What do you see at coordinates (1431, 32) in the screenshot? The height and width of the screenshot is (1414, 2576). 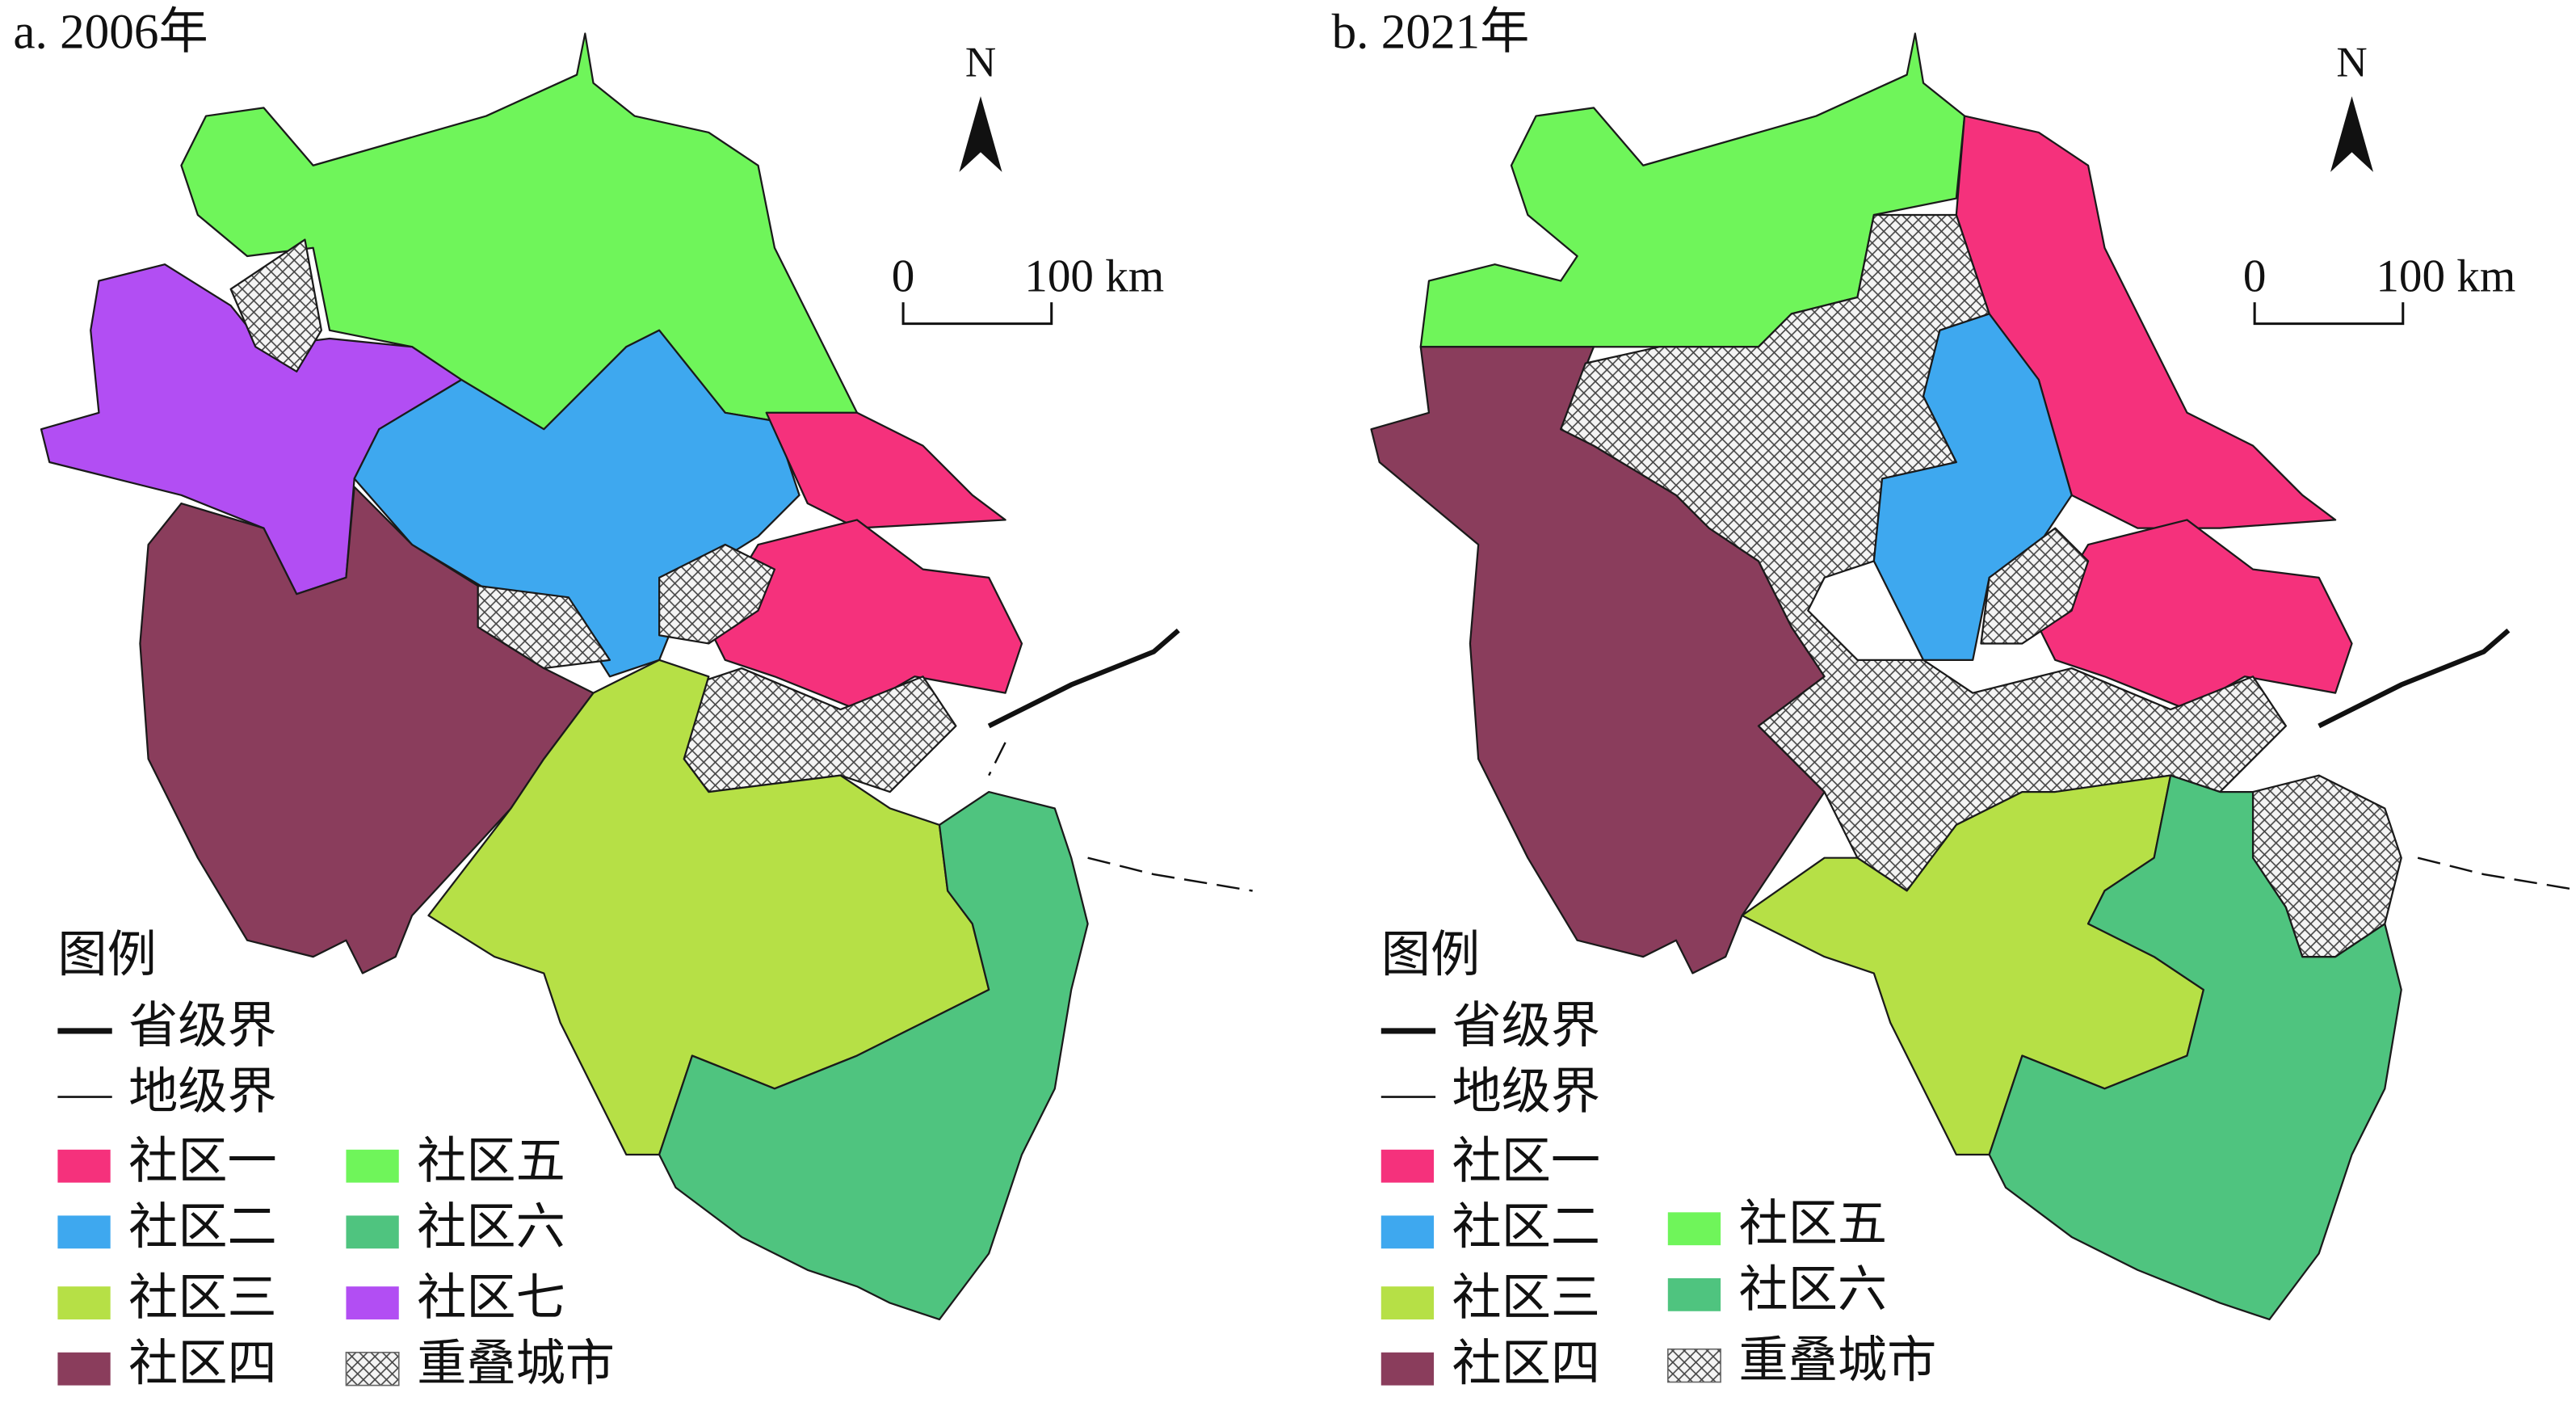 I see `panel-title: b. 2021年` at bounding box center [1431, 32].